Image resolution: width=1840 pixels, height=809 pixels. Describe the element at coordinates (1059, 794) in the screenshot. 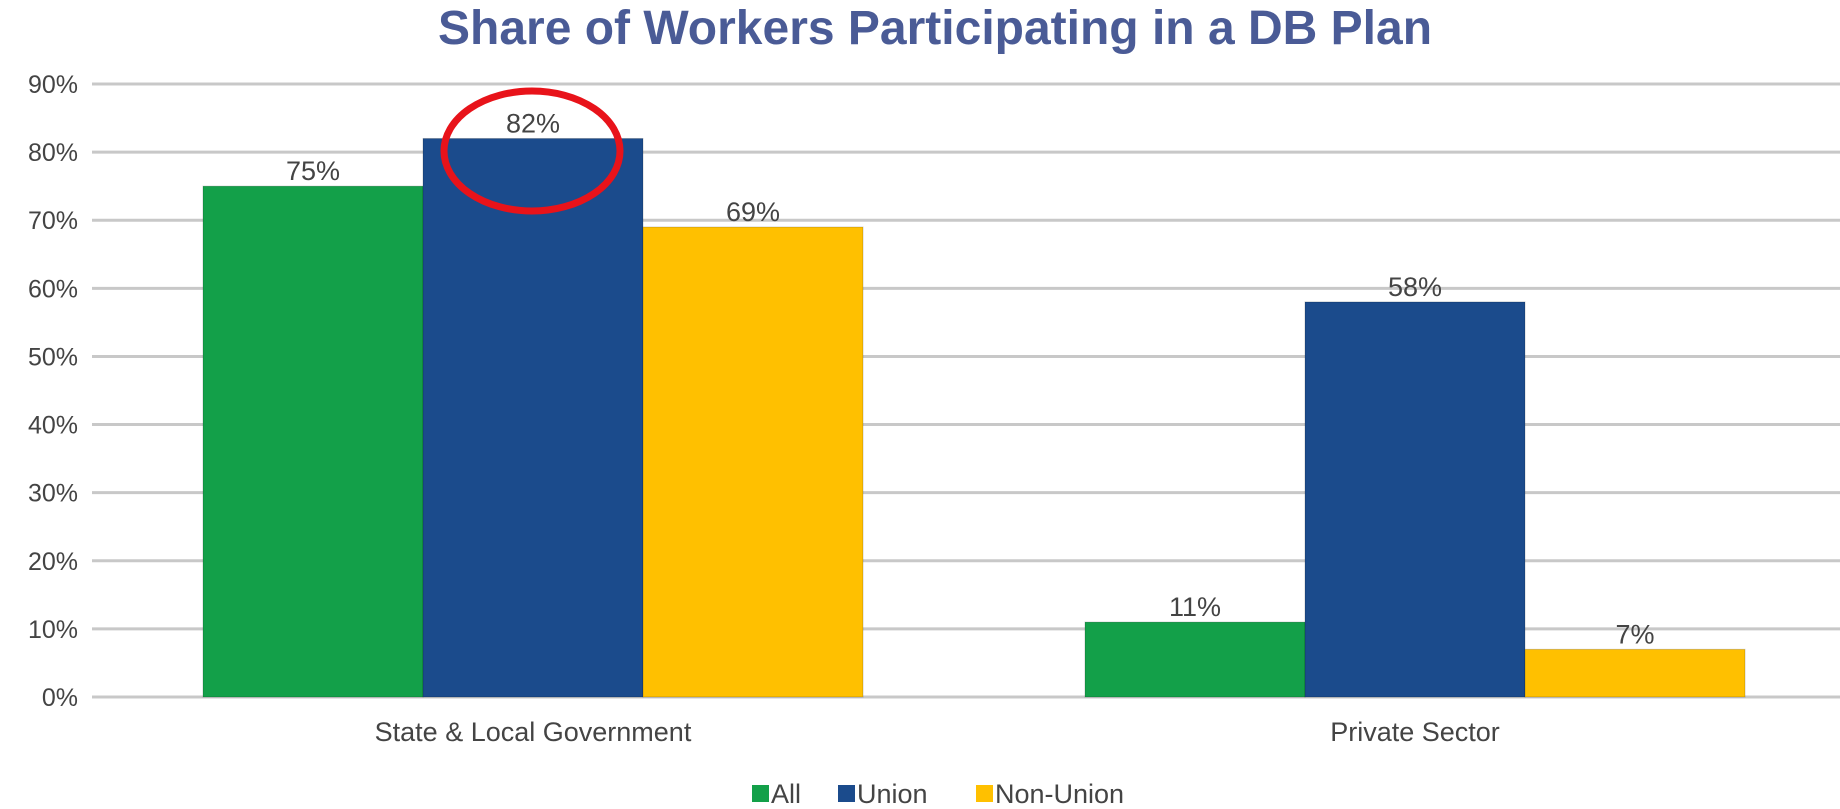

I see `legend-label: Non-Union` at that location.